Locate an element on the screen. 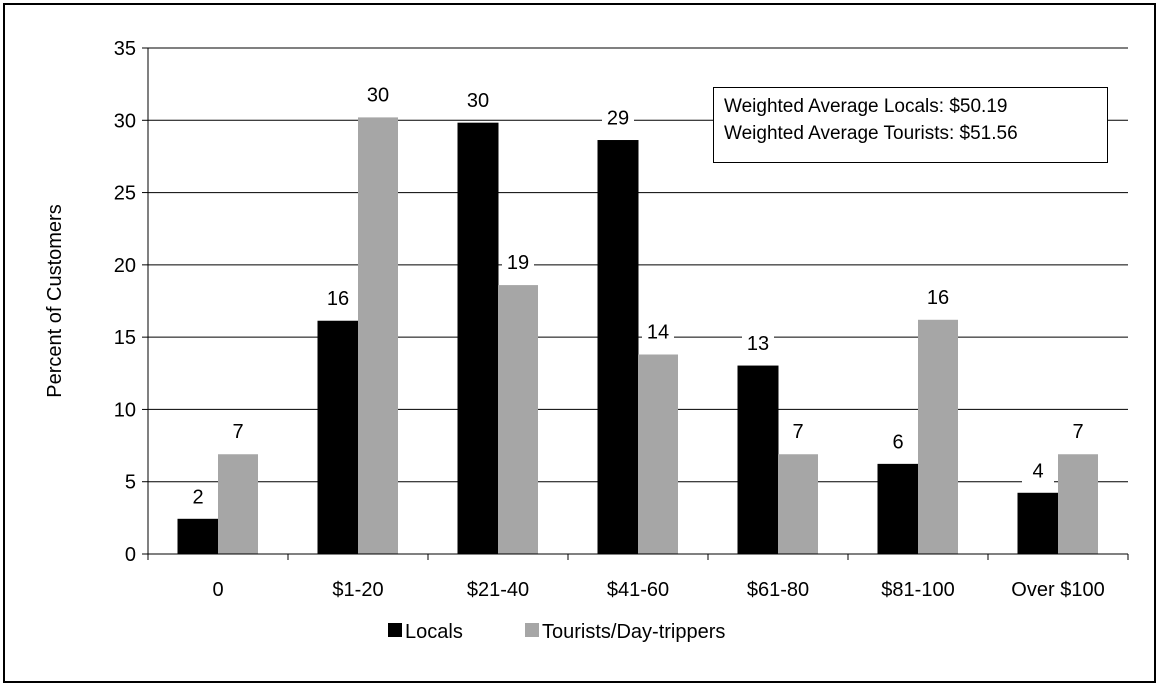 This screenshot has height=683, width=1160. x-tick-label: $41-60 is located at coordinates (638, 590).